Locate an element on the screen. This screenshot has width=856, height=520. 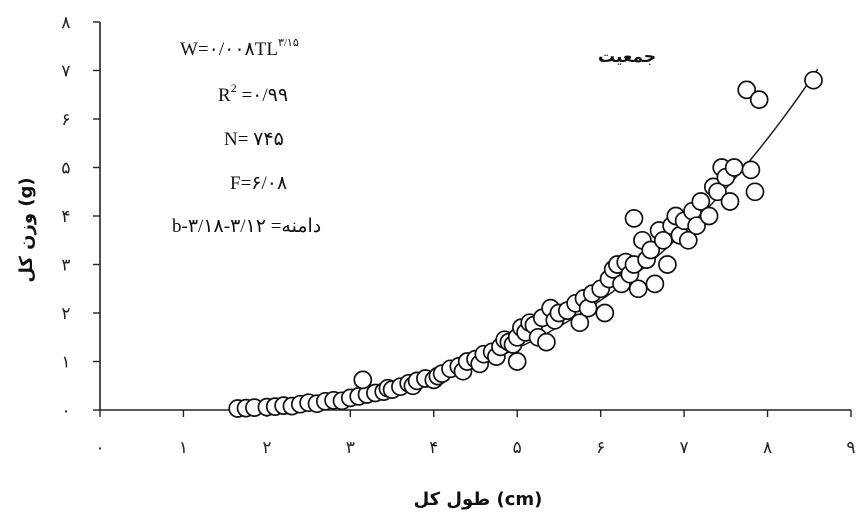
y-tick-label: ۰ is located at coordinates (65, 411).